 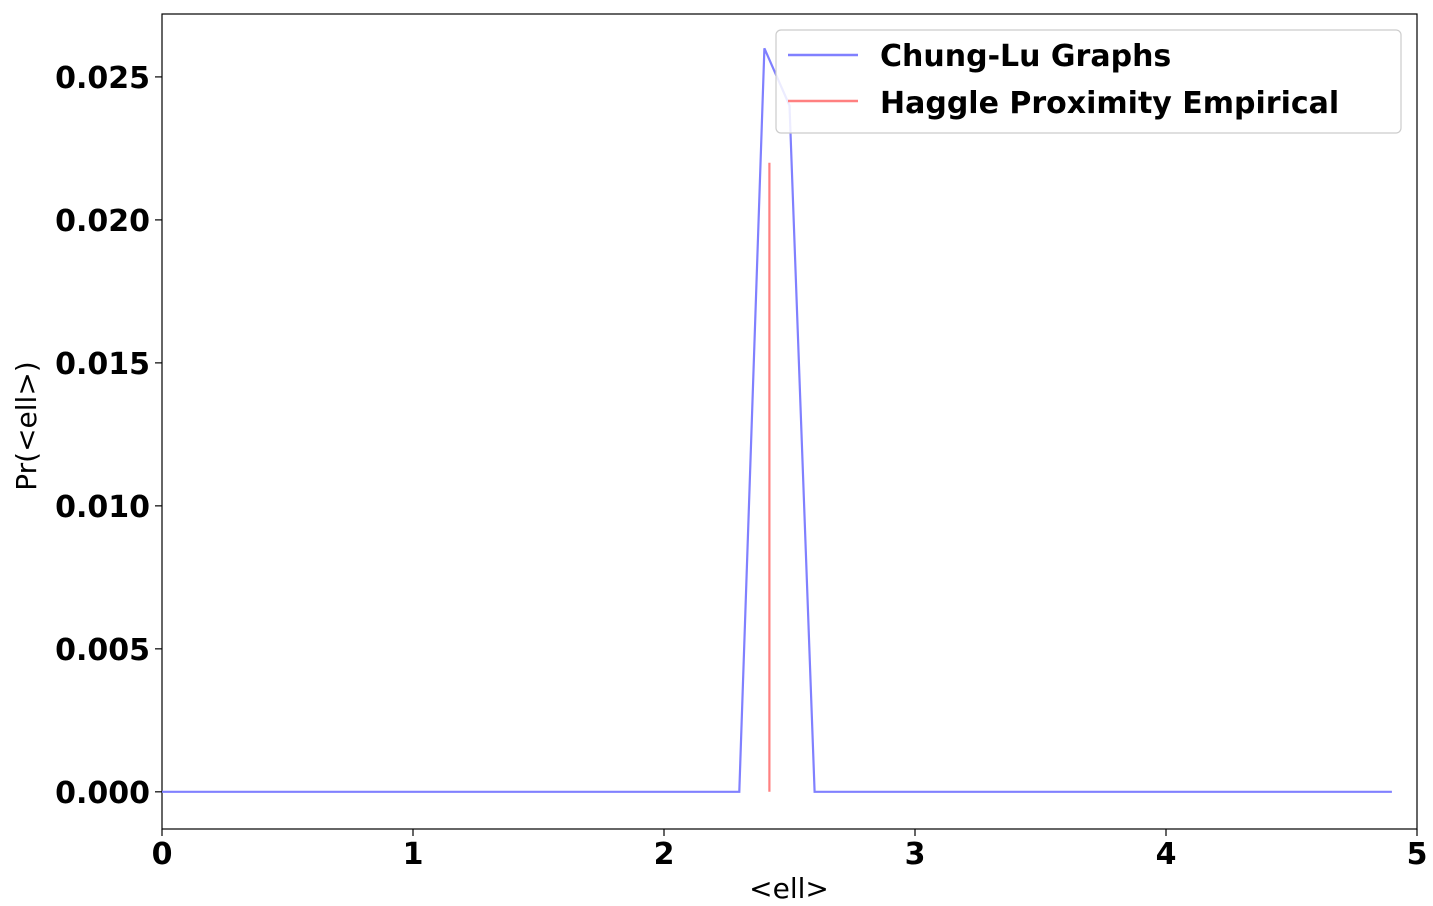 What do you see at coordinates (413, 854) in the screenshot?
I see `x-tick-label: 1` at bounding box center [413, 854].